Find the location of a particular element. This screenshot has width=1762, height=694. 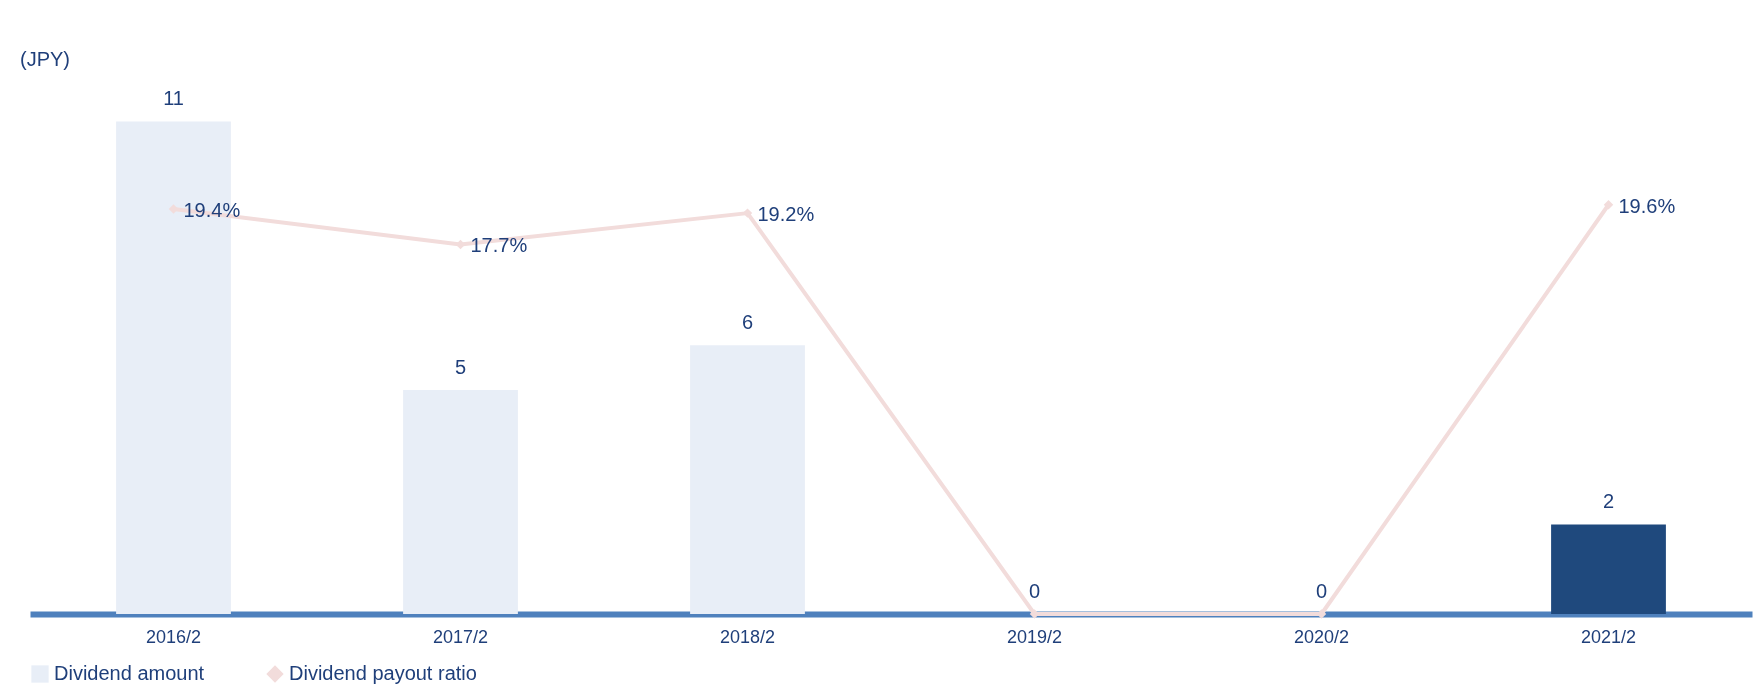

x-tick-label: 2018/2 is located at coordinates (747, 636).